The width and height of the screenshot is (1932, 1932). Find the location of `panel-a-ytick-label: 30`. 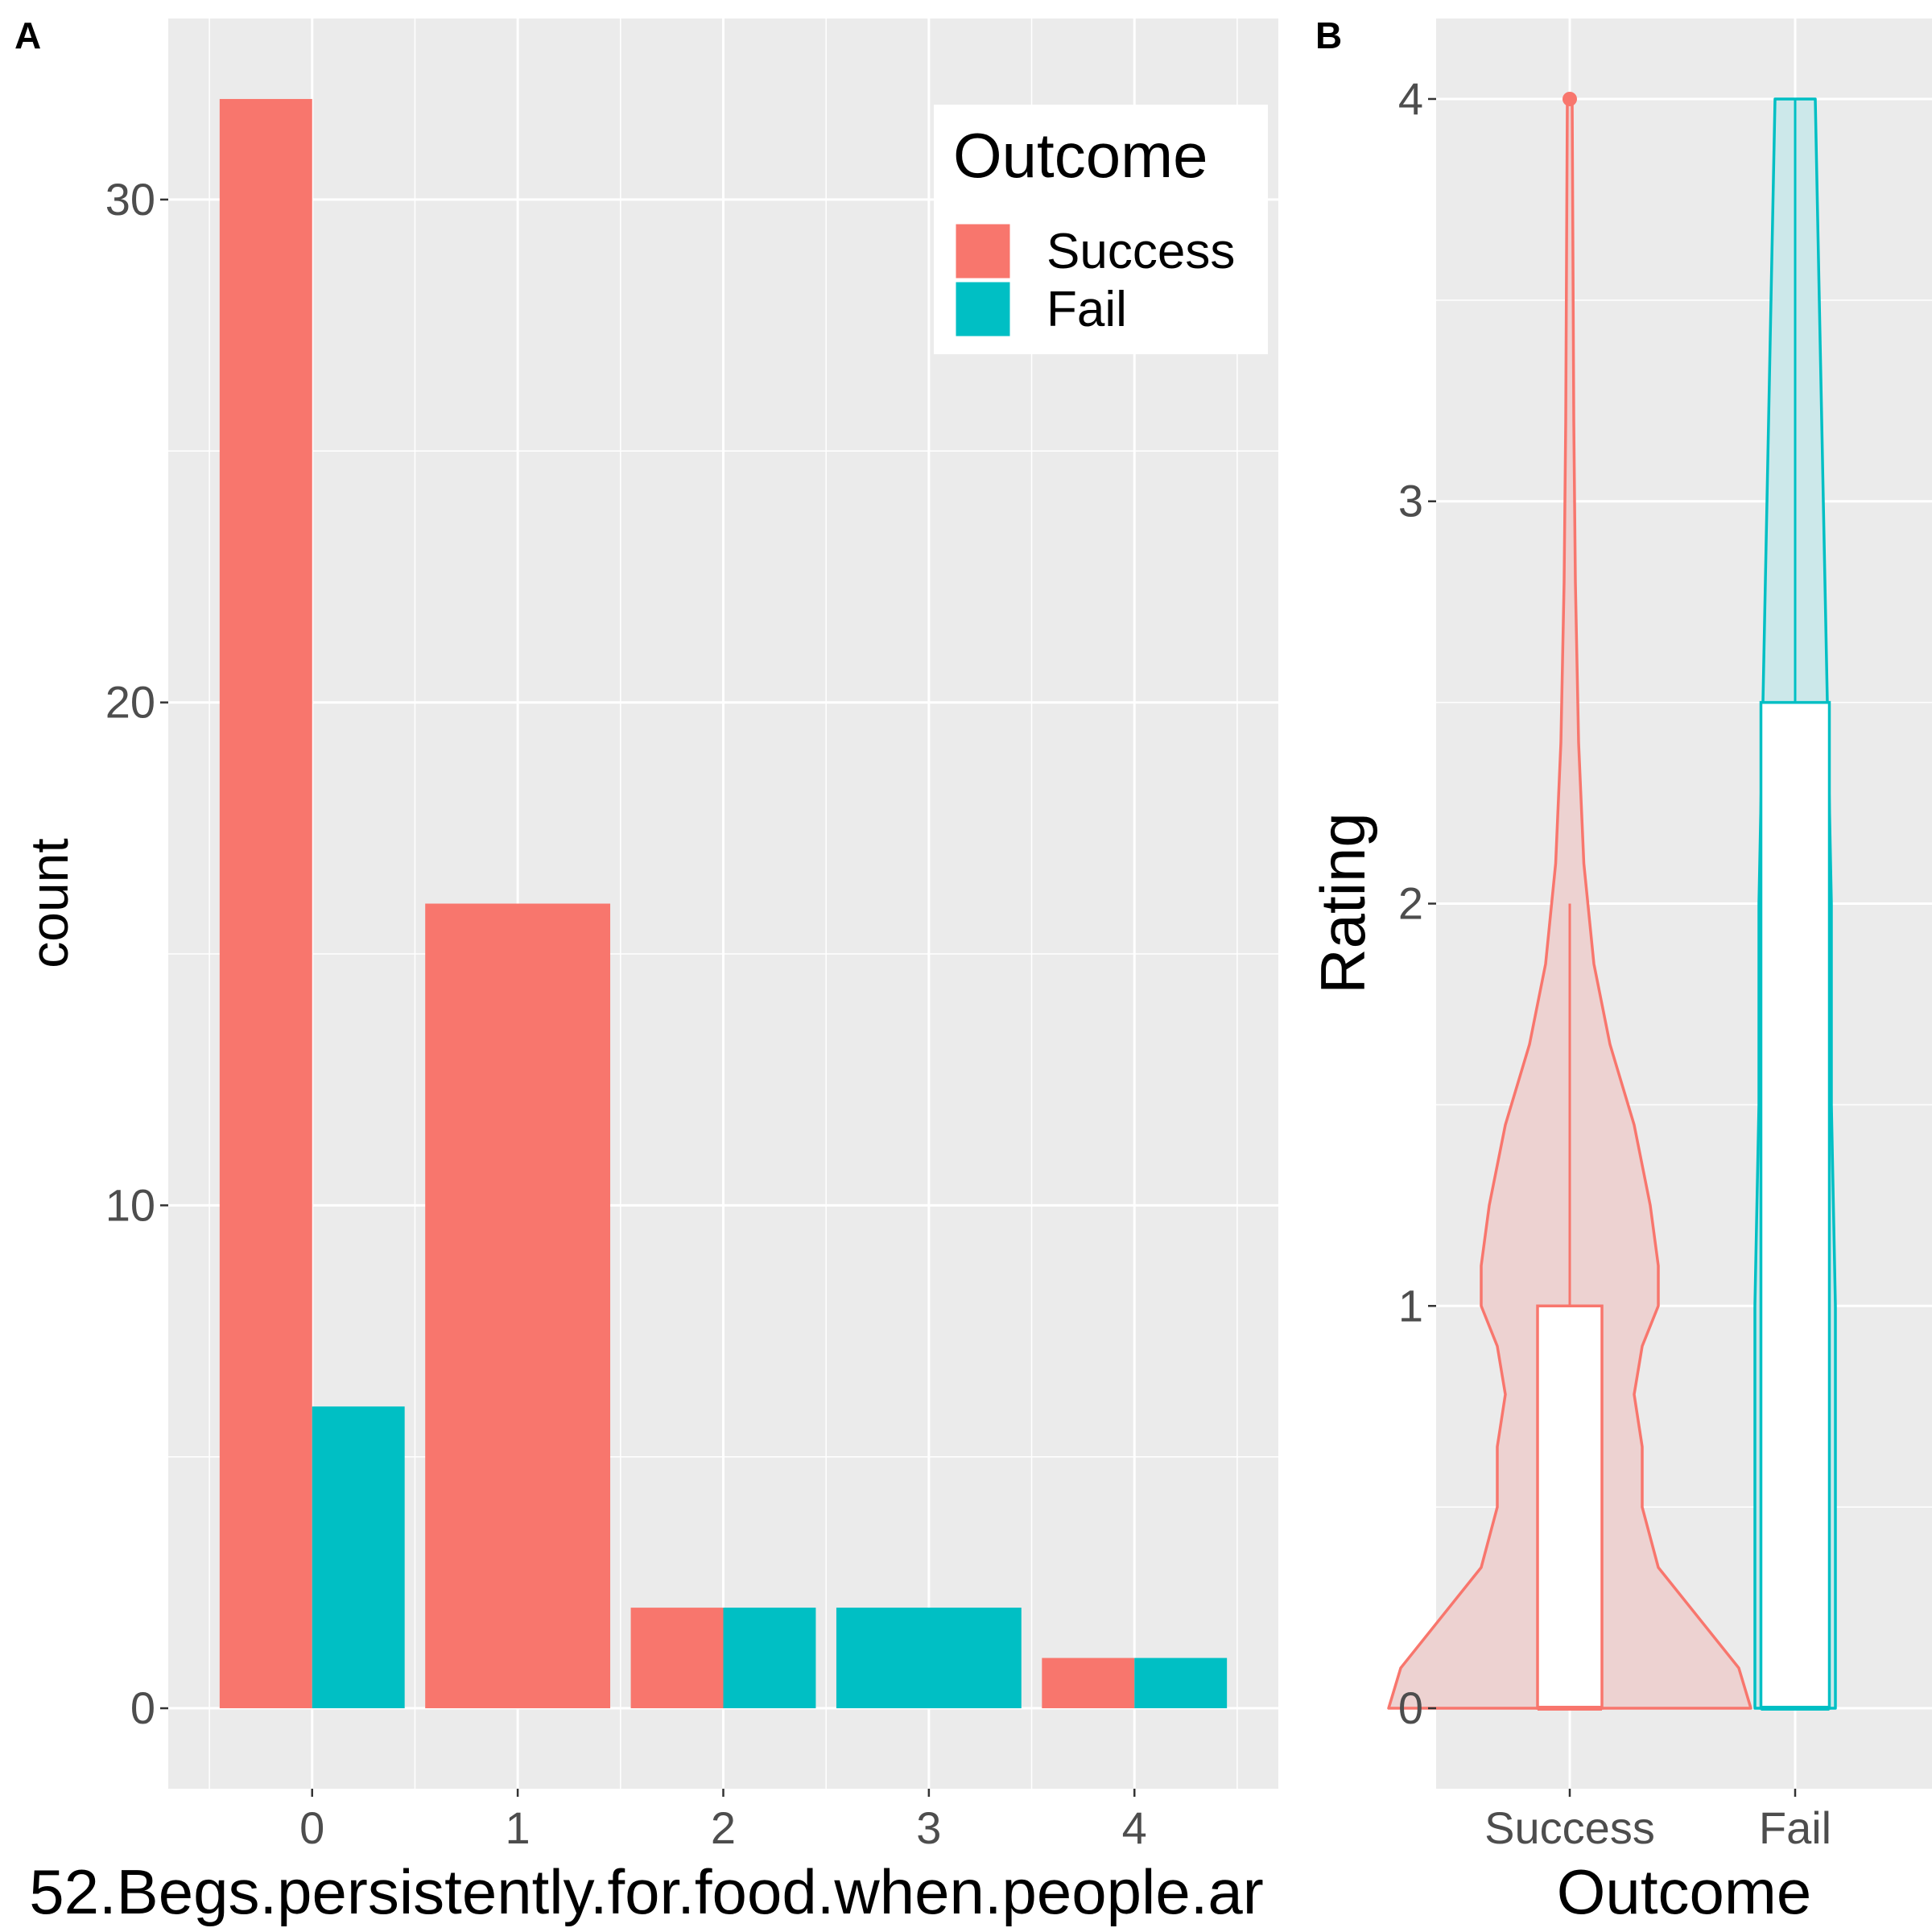

panel-a-ytick-label: 30 is located at coordinates (130, 199).